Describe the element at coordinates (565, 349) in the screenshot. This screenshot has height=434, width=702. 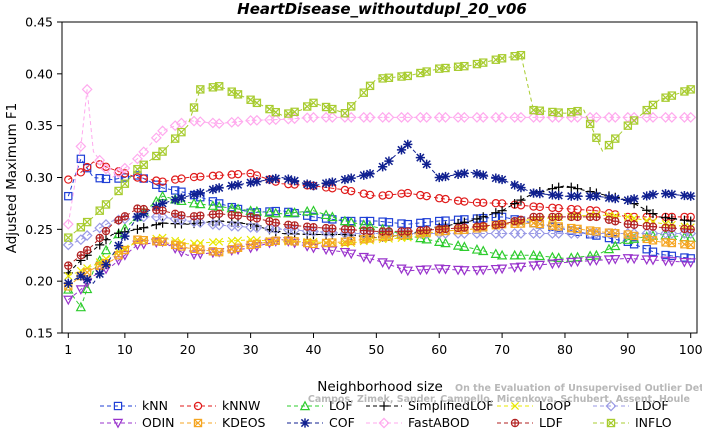
I see `x-tick-label: 80` at that location.